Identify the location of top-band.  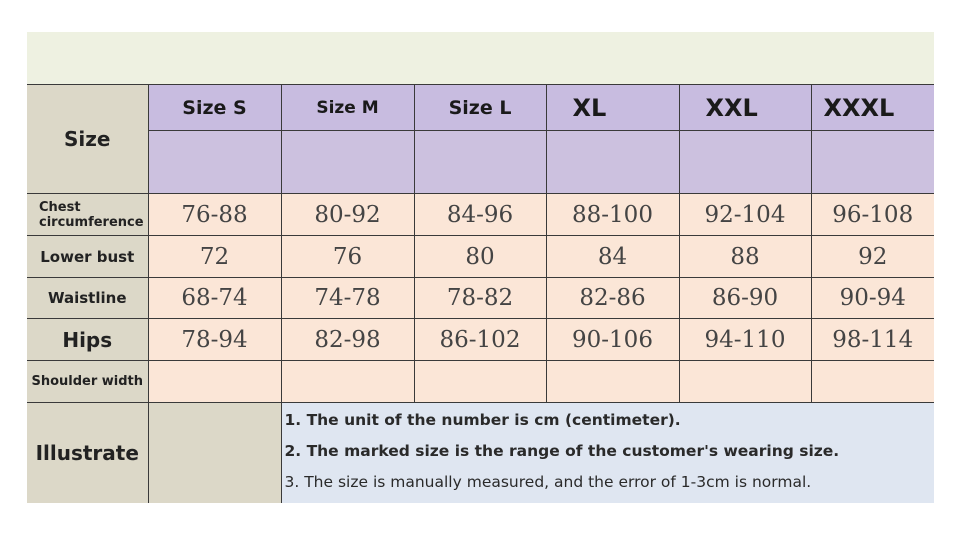
(480, 58).